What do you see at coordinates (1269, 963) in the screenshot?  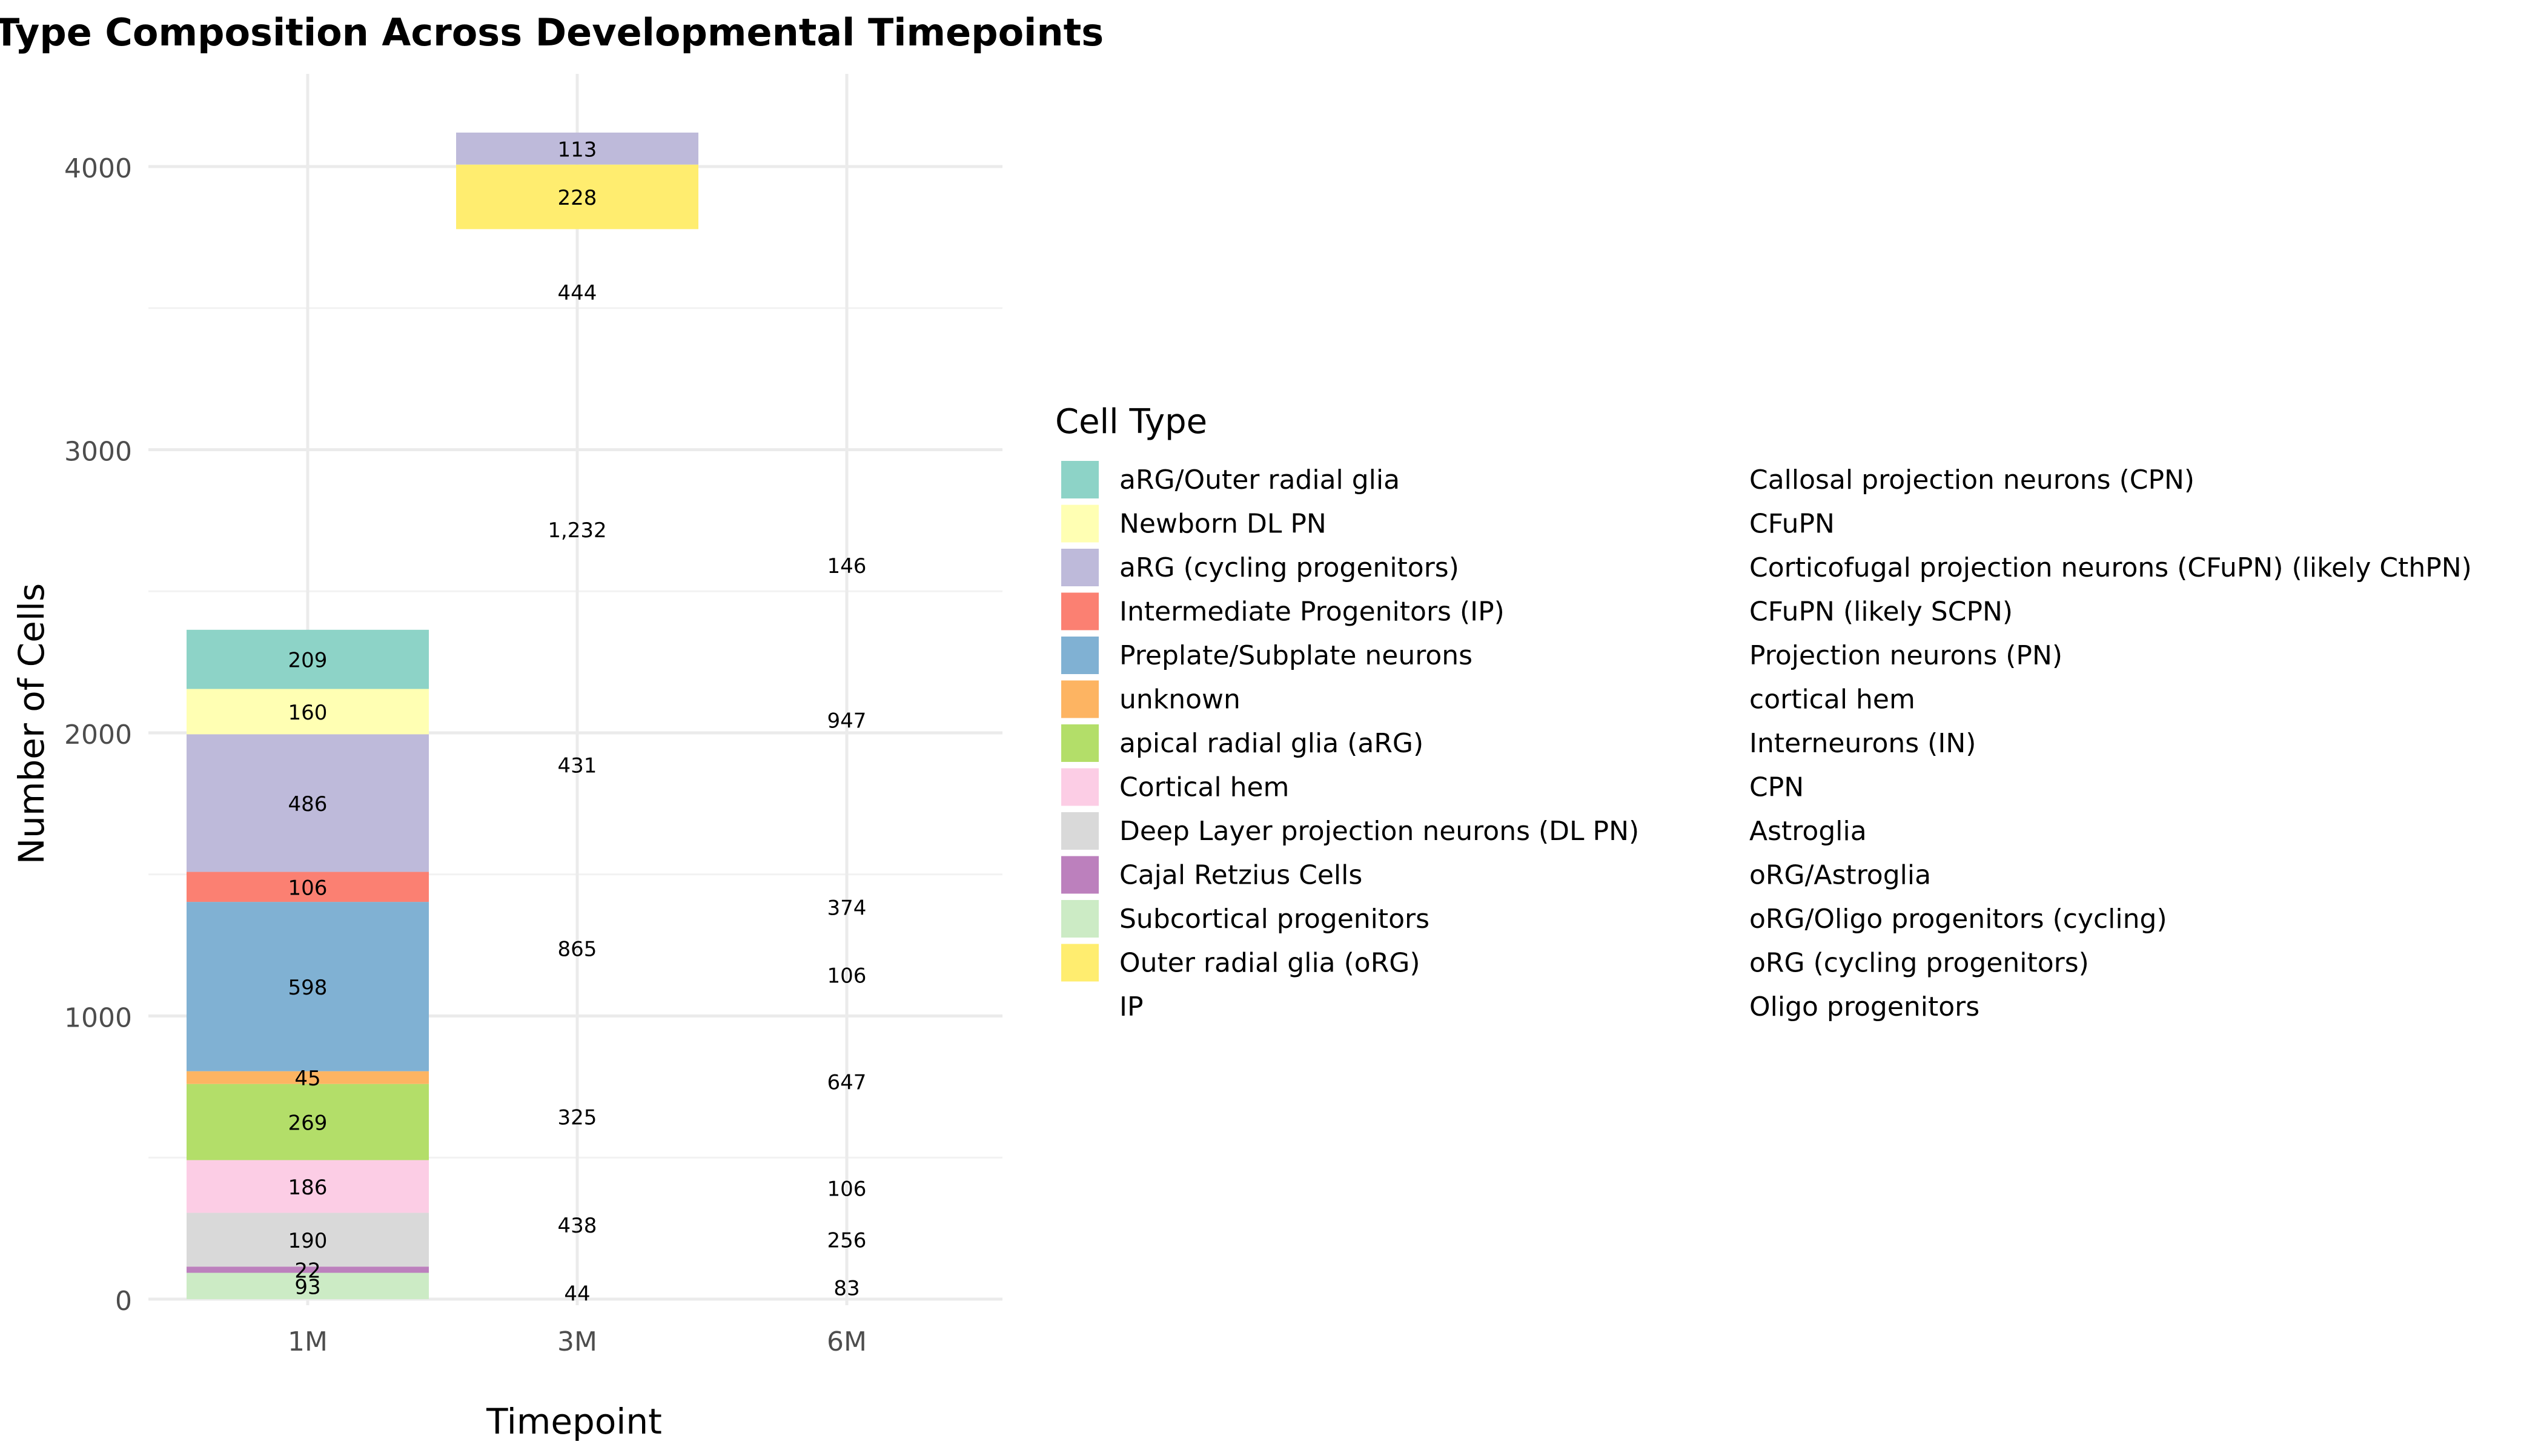 I see `legend-item-label: Outer radial glia (oRG)` at bounding box center [1269, 963].